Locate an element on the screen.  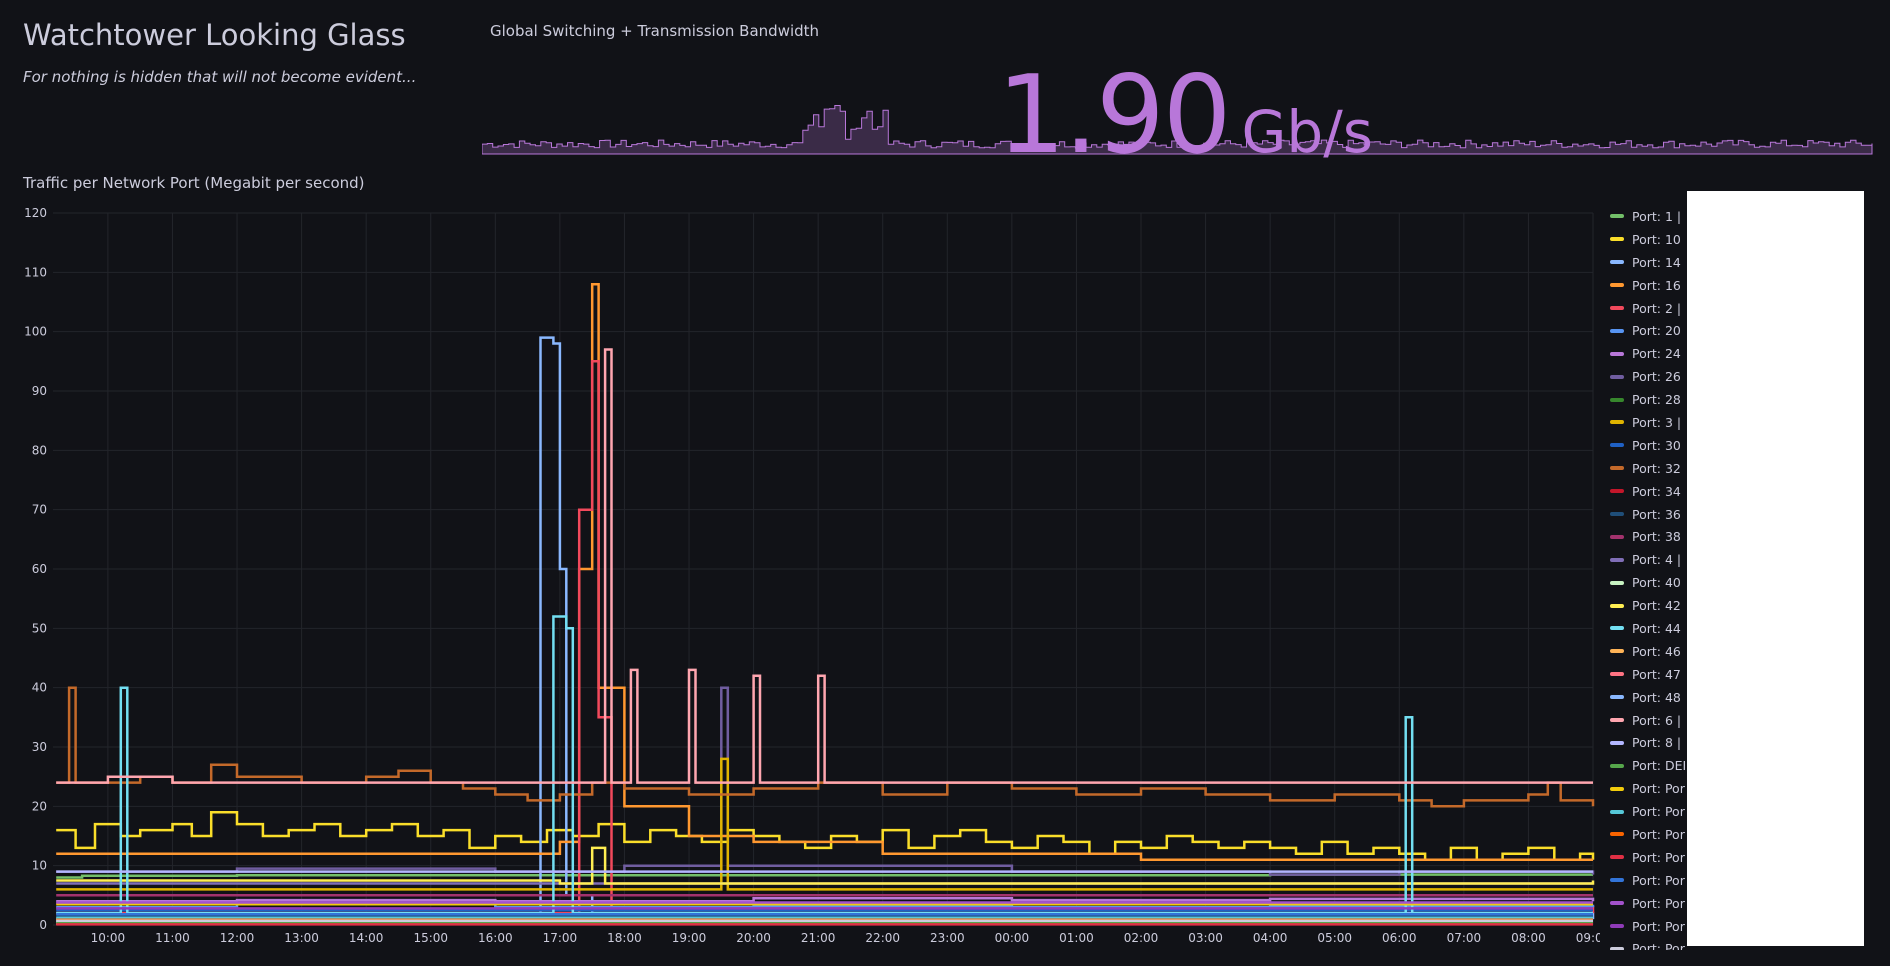
y-tick-label: 40 is located at coordinates (39, 688).